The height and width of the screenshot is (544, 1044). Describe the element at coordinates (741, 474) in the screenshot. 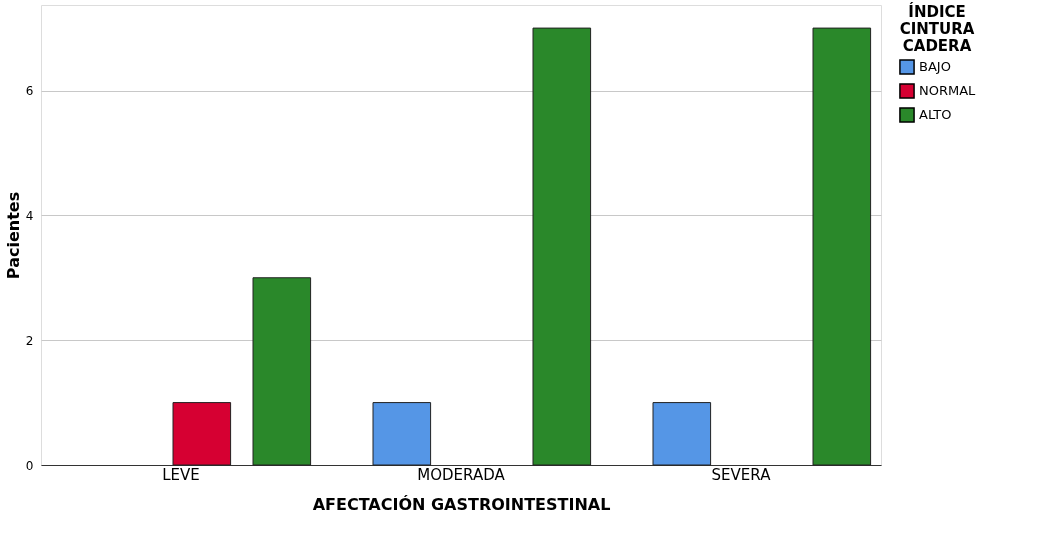

I see `x-tick-label: SEVERA` at that location.